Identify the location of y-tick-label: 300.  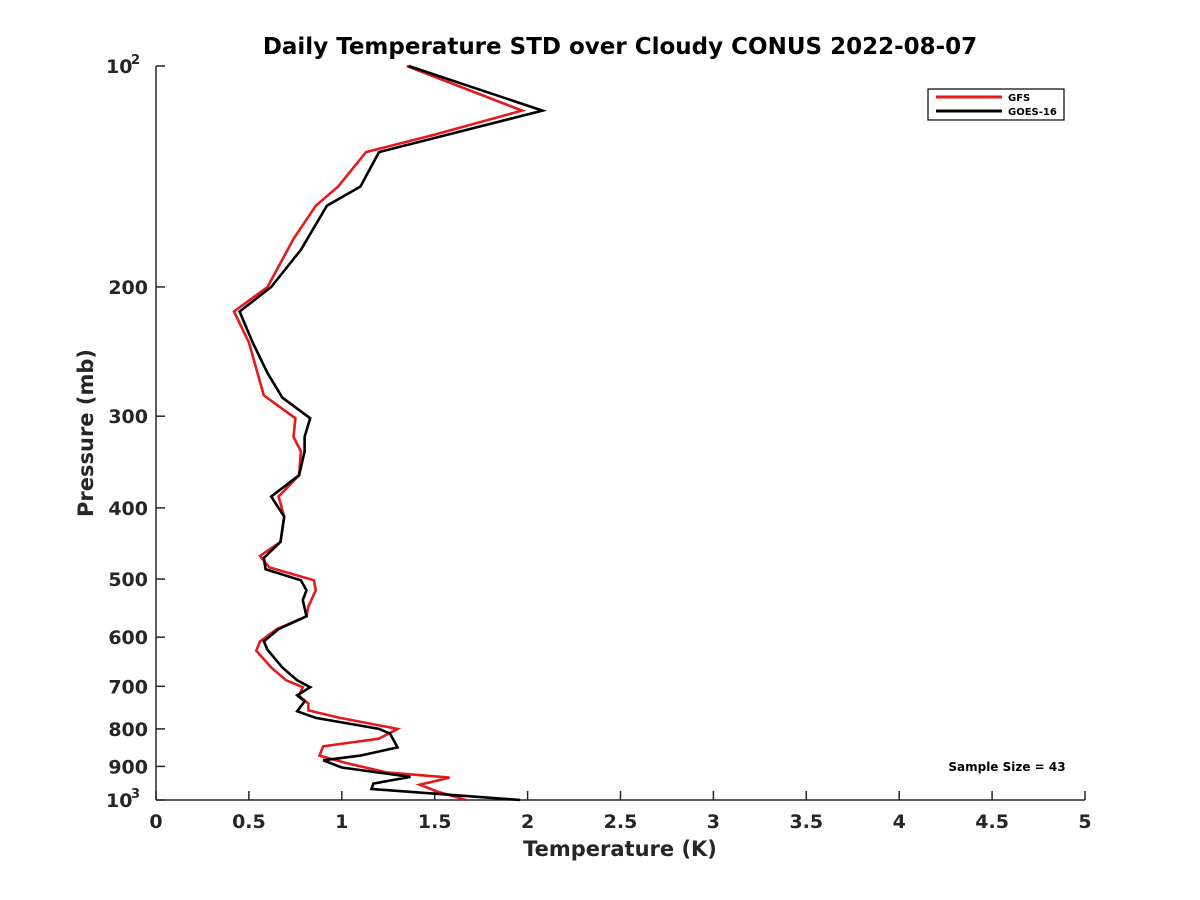
(128, 417).